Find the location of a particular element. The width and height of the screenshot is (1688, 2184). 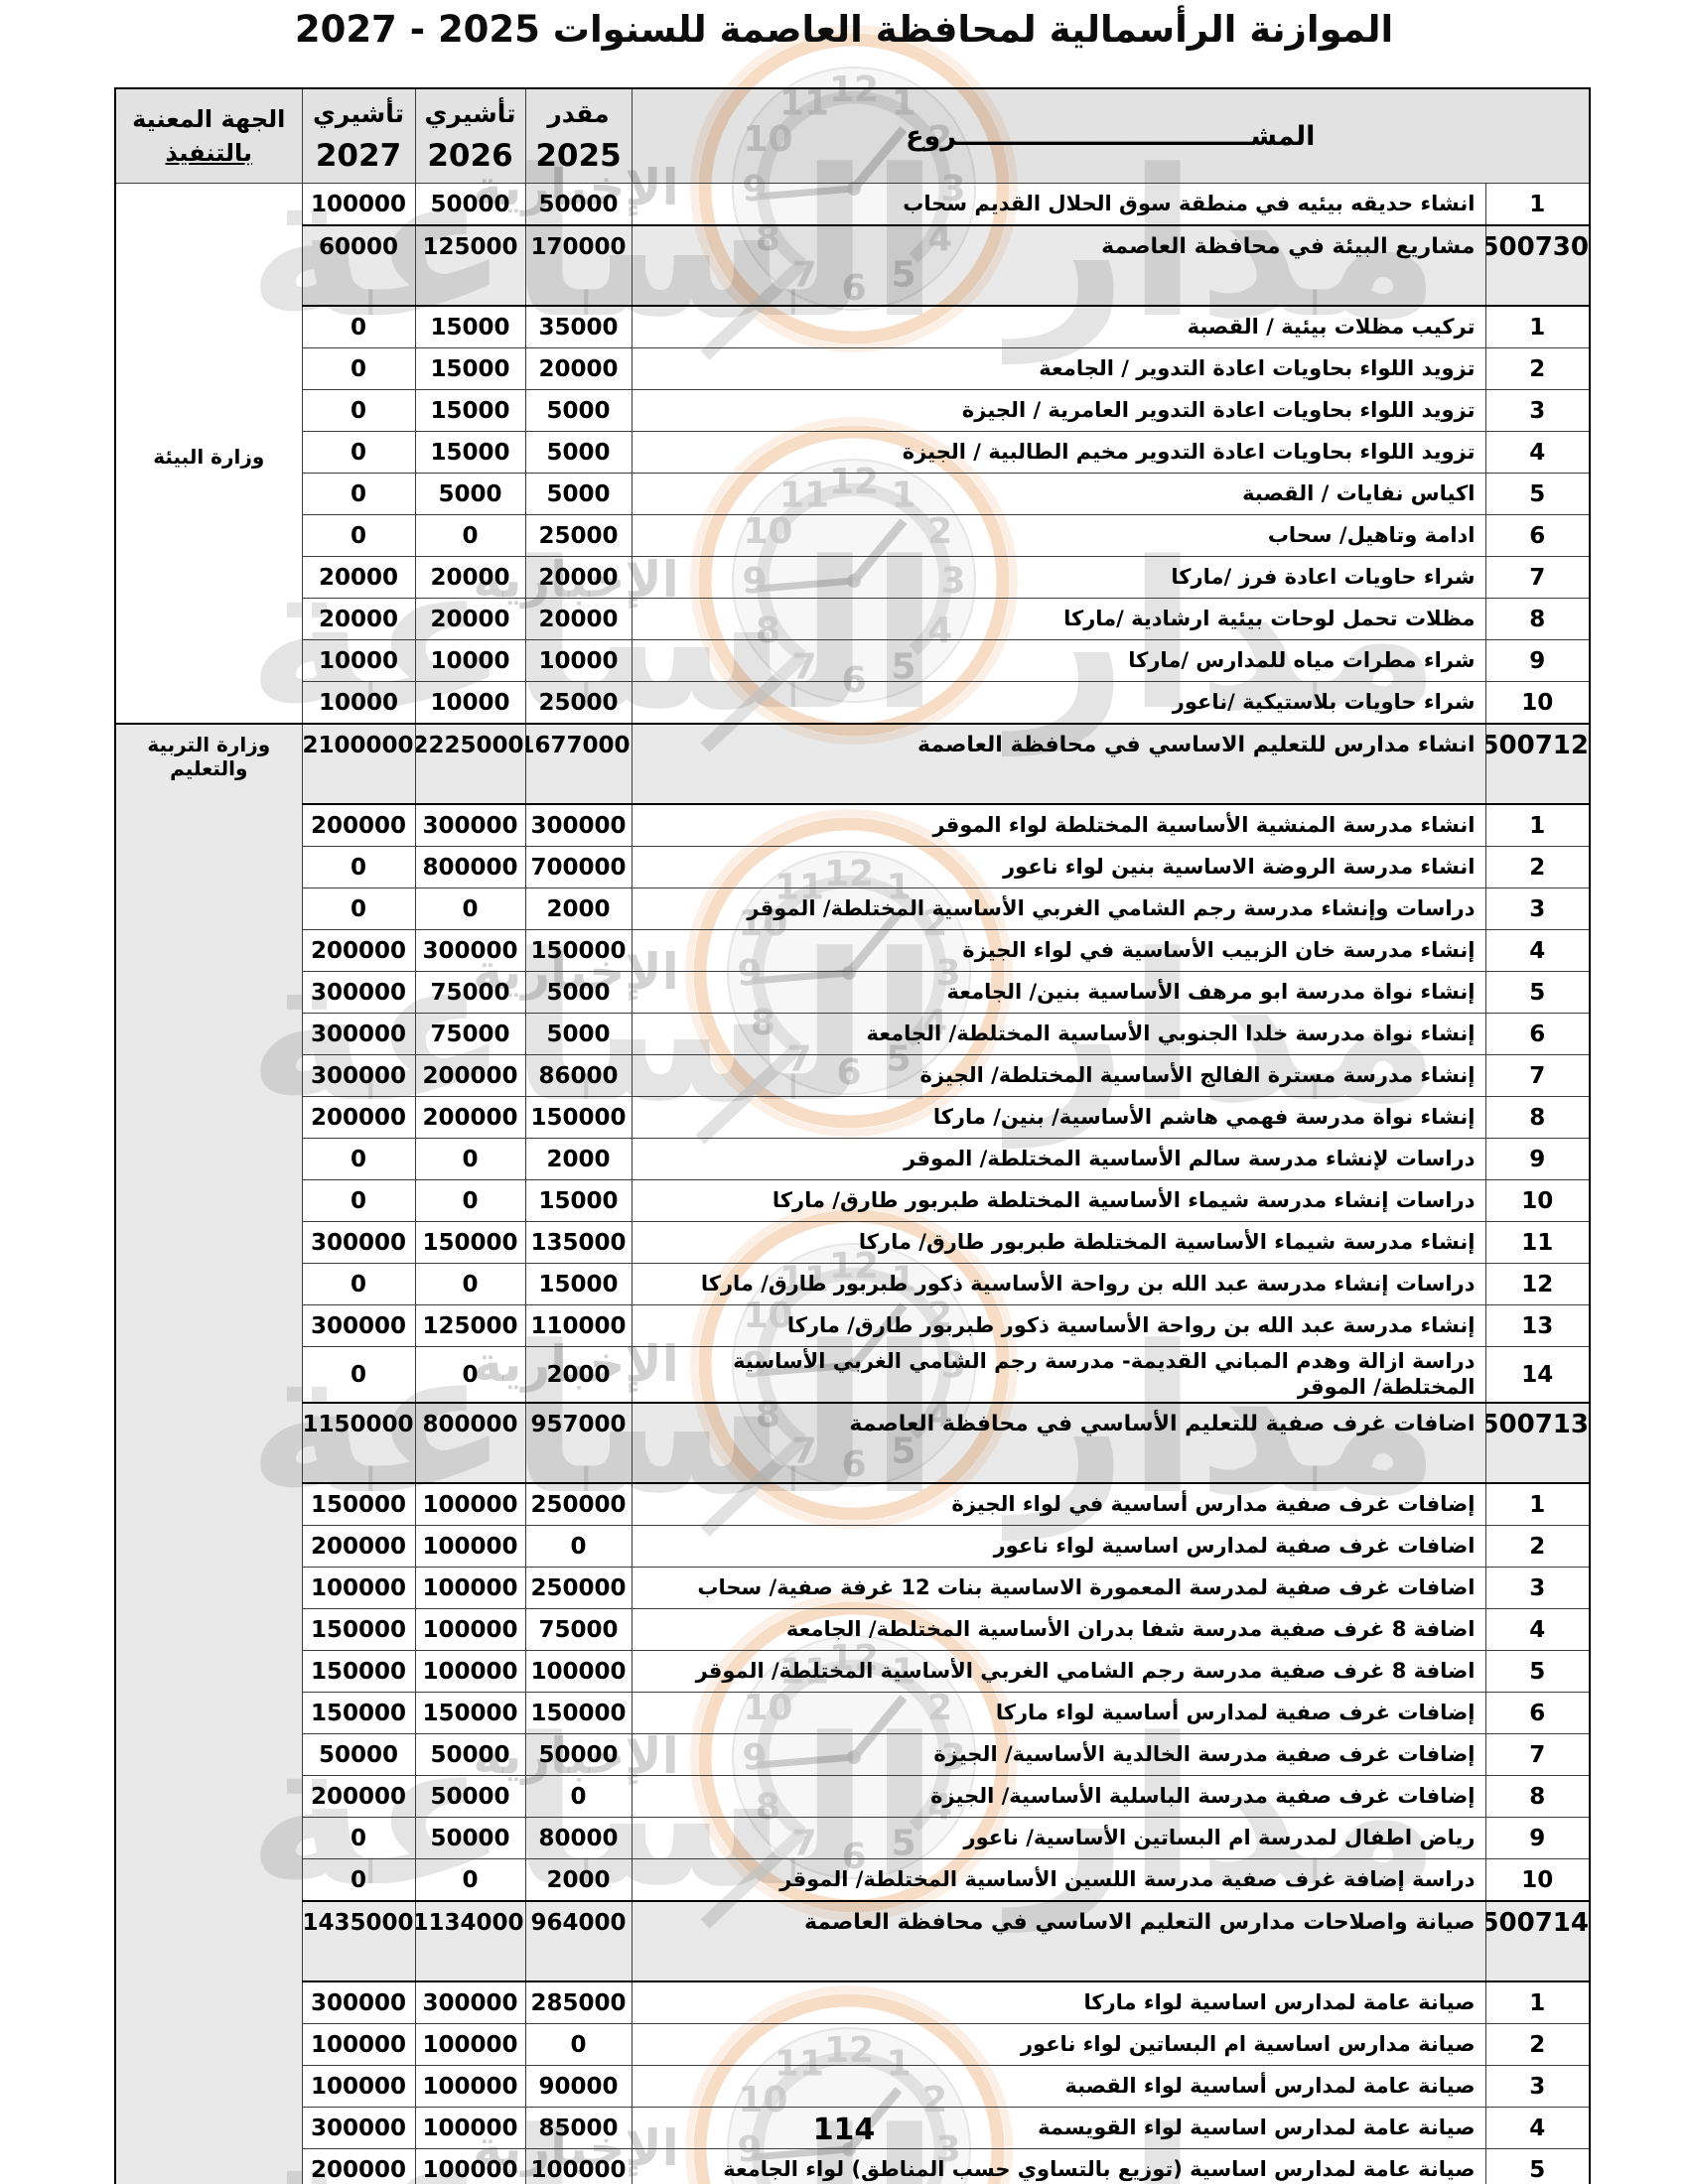

value-2027-cell: 200000 is located at coordinates (358, 1117).